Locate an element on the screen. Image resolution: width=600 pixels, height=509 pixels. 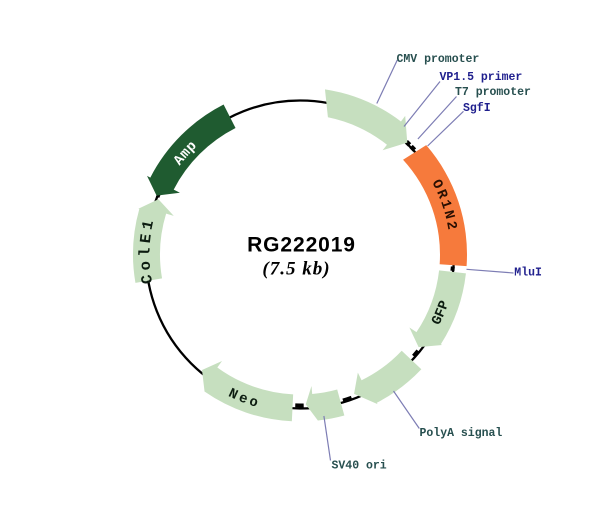
svg-text: SgfI is located at coordinates (477, 108).